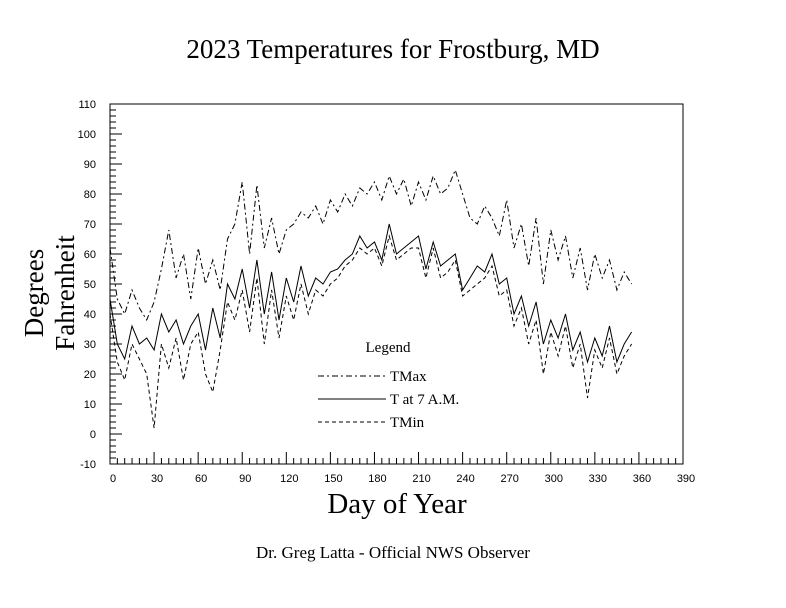  I want to click on y-tick-label: 90, so click(90, 165).